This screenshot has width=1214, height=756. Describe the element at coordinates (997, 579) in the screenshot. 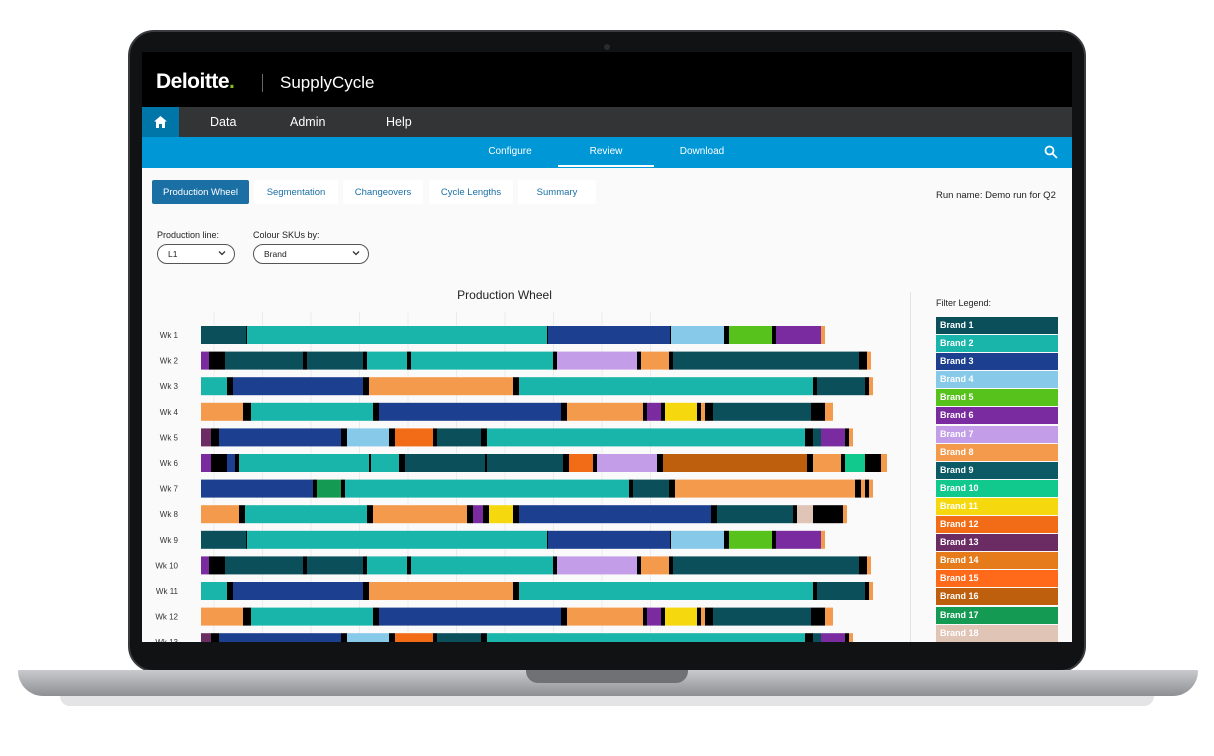

I see `legend-item-brand-15: Brand 15` at that location.